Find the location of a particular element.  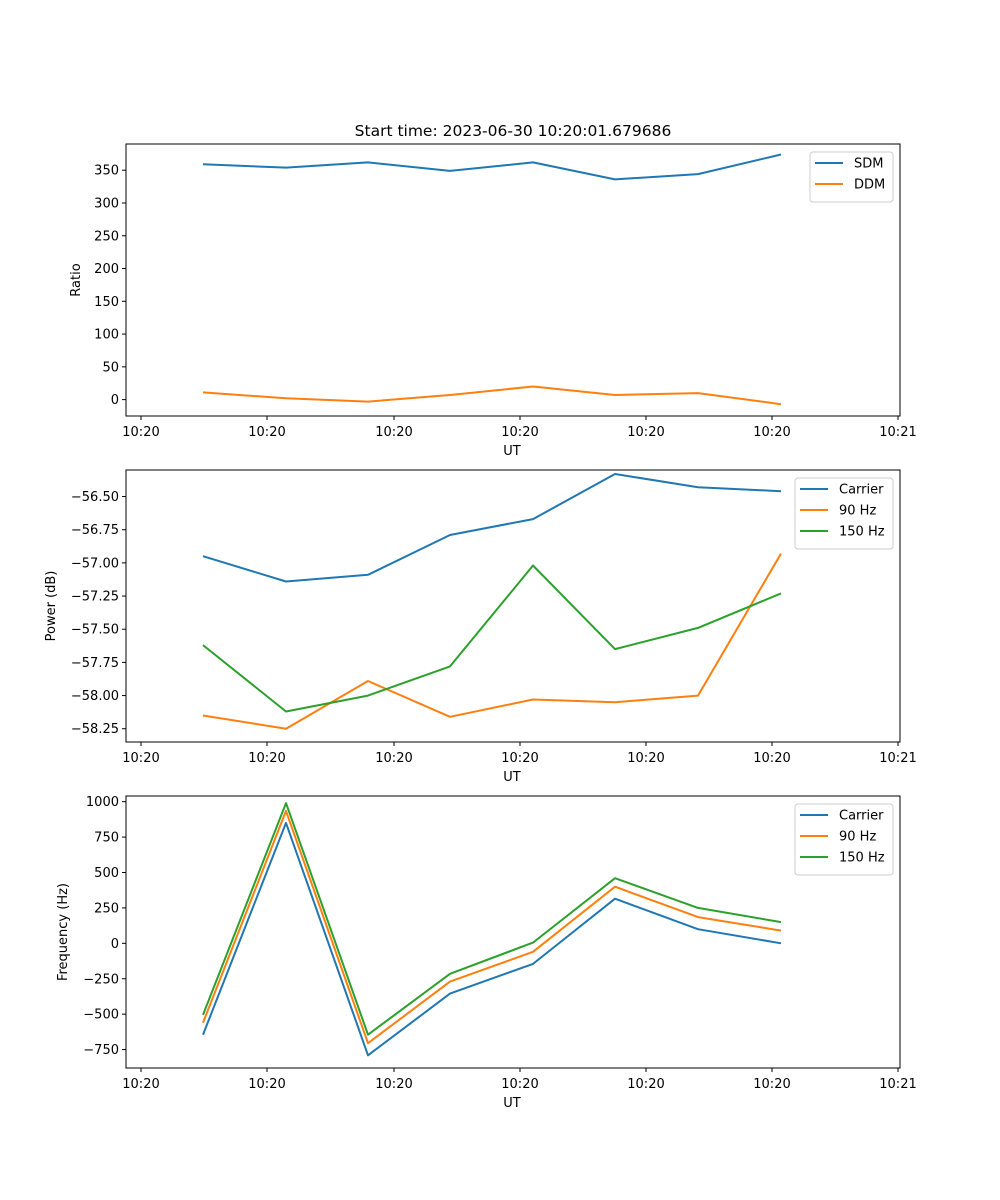

y-axis-label: Power (dB) is located at coordinates (51, 606).